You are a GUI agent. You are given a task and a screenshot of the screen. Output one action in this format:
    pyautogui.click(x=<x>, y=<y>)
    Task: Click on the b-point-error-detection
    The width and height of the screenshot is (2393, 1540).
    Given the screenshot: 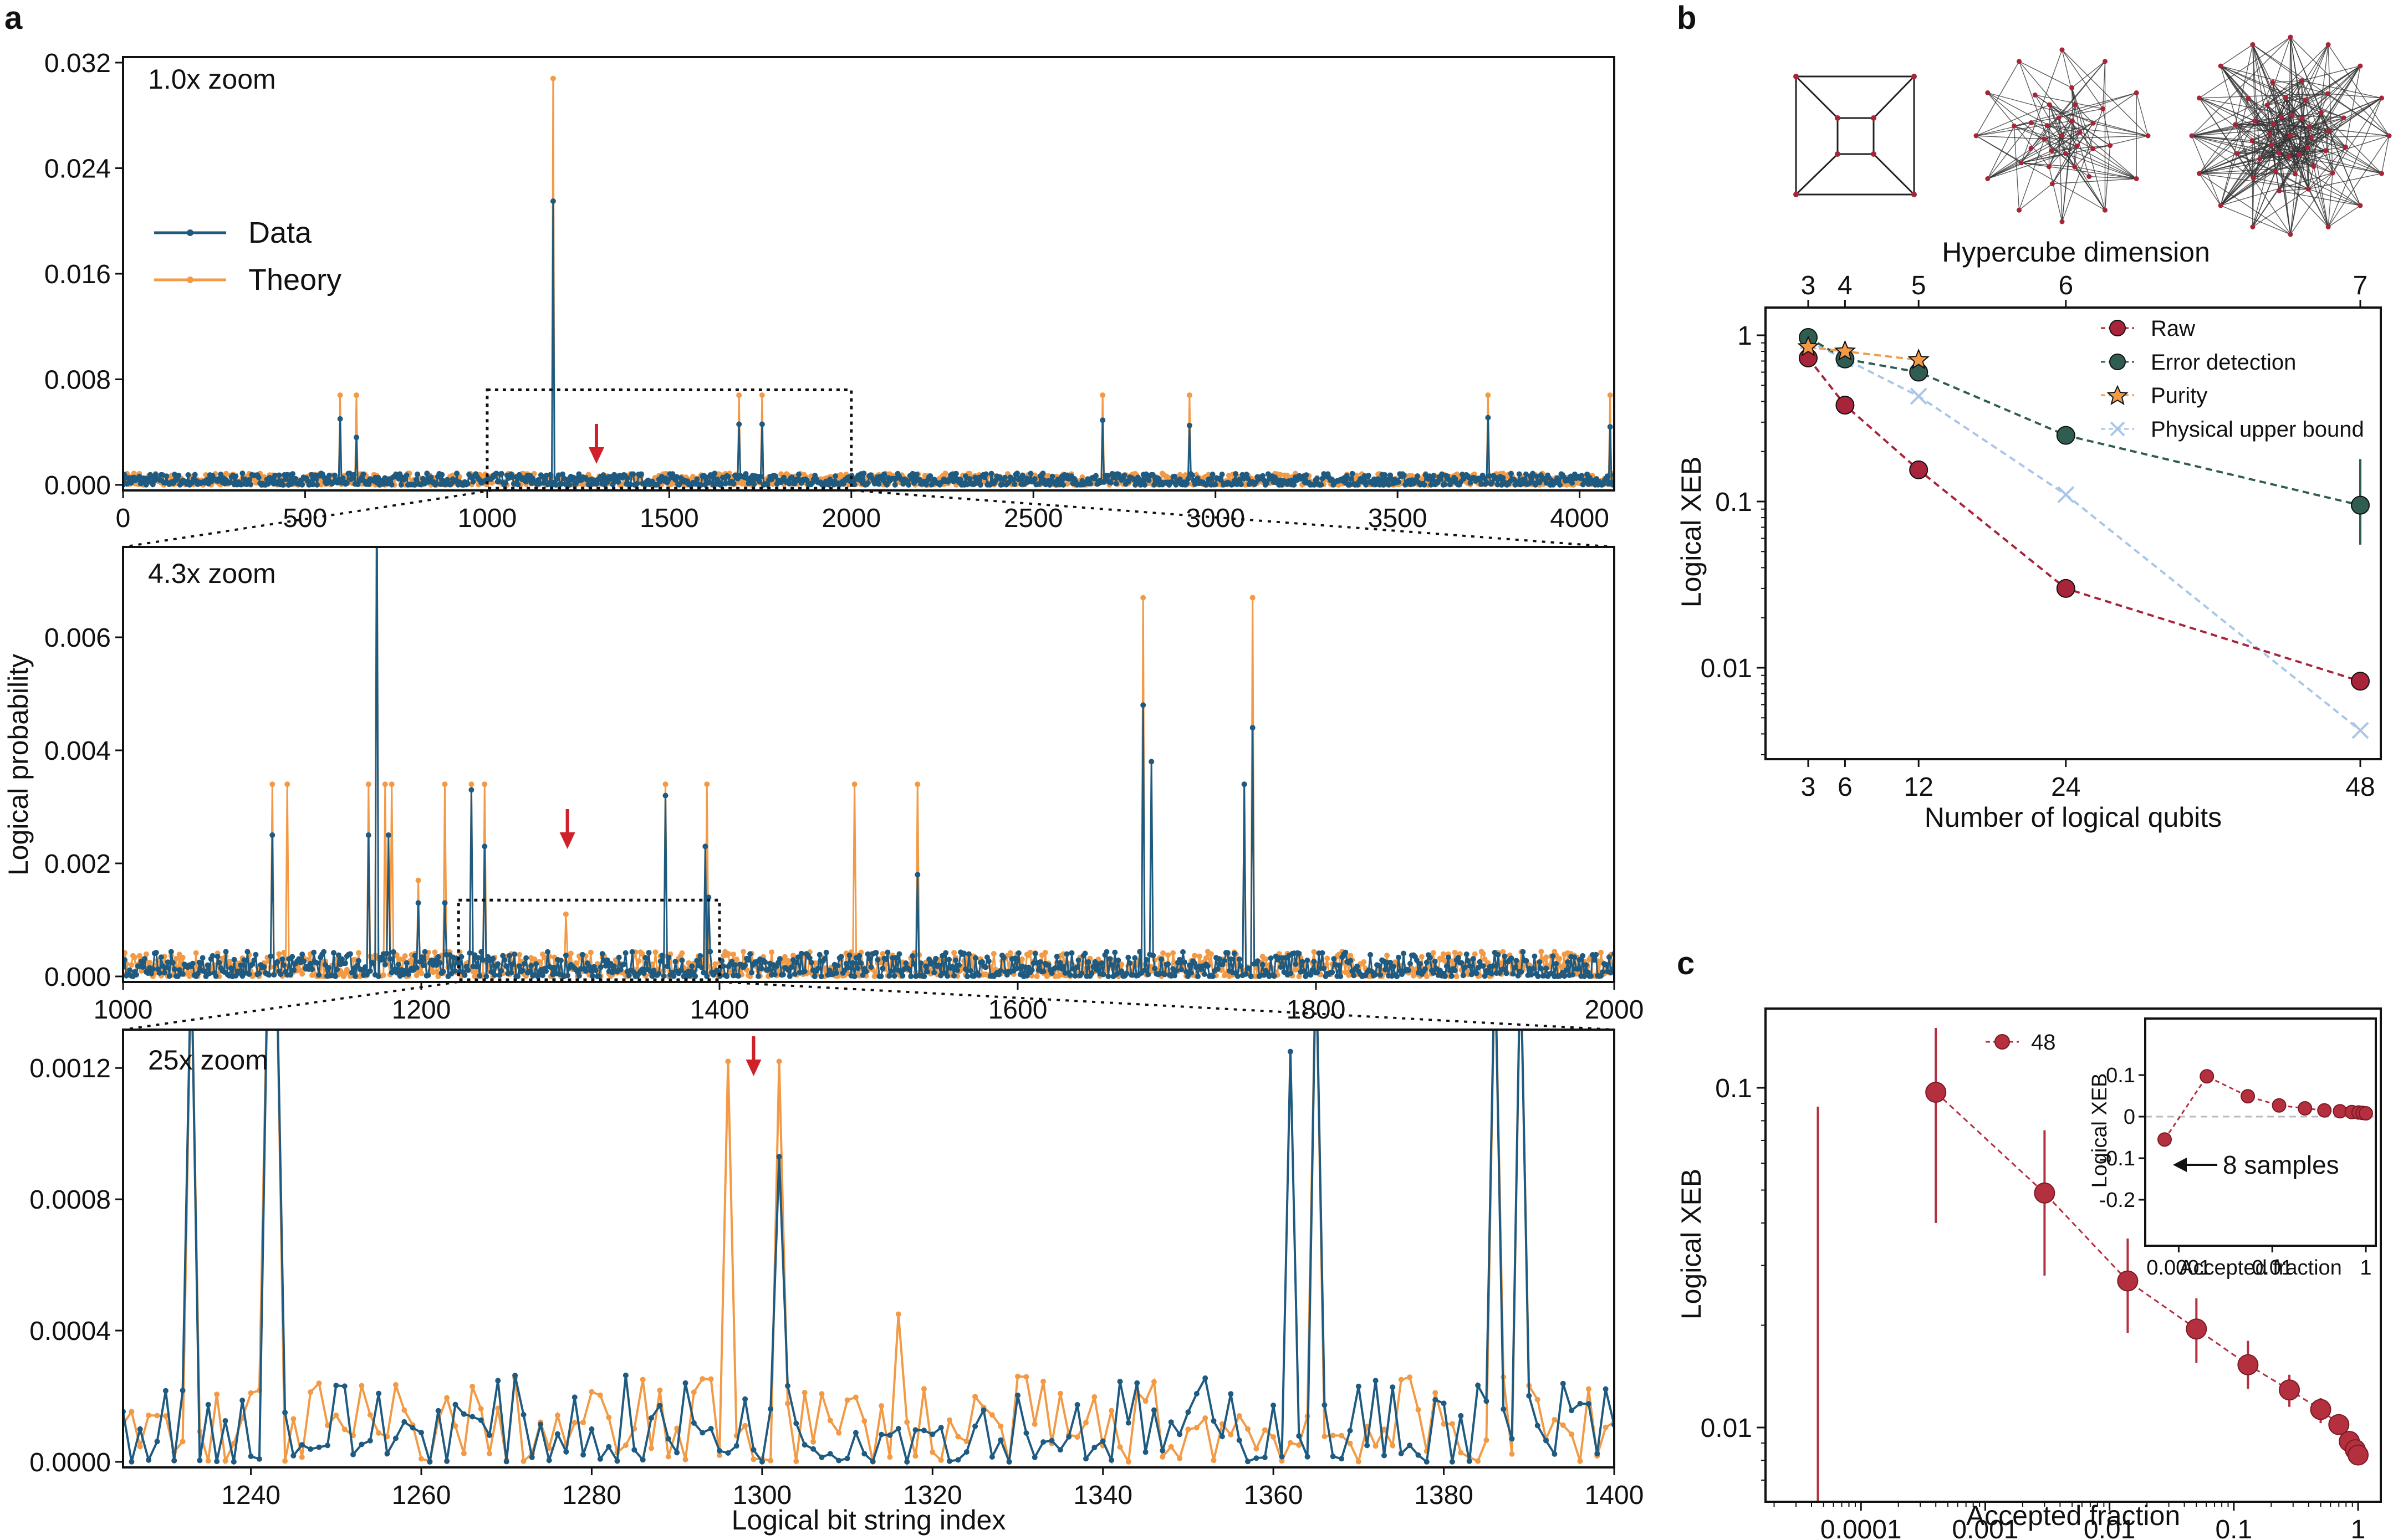 What is the action you would take?
    pyautogui.click(x=2065, y=435)
    